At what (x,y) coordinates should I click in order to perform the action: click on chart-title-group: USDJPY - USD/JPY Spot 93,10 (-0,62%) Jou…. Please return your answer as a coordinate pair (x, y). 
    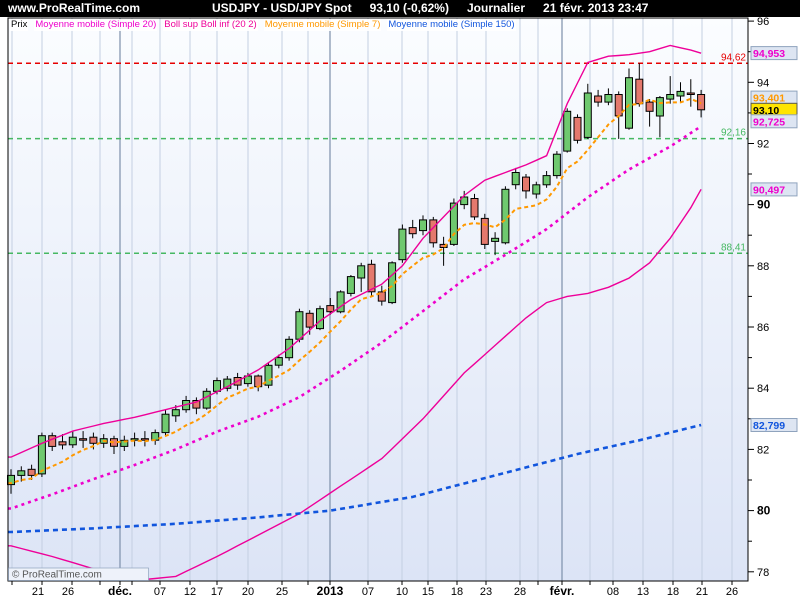
    Looking at the image, I should click on (430, 8).